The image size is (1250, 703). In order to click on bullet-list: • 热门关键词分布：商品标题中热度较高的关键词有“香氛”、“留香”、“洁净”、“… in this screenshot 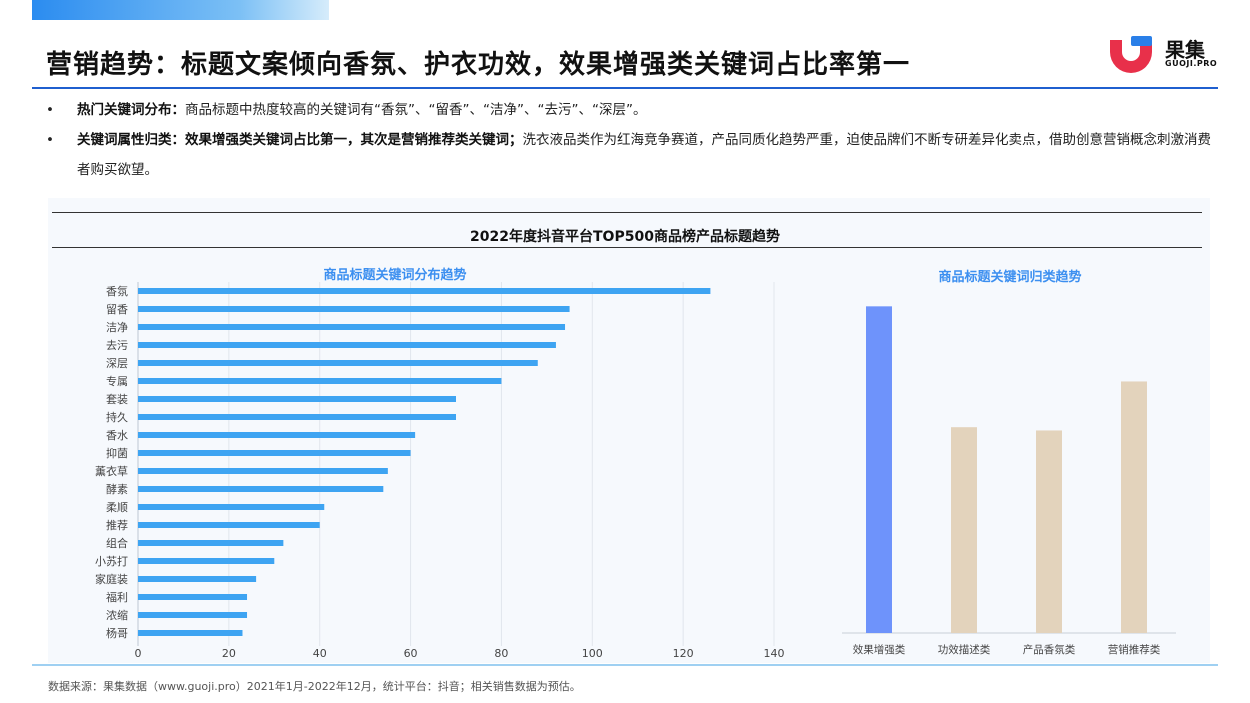, I will do `click(631, 140)`.